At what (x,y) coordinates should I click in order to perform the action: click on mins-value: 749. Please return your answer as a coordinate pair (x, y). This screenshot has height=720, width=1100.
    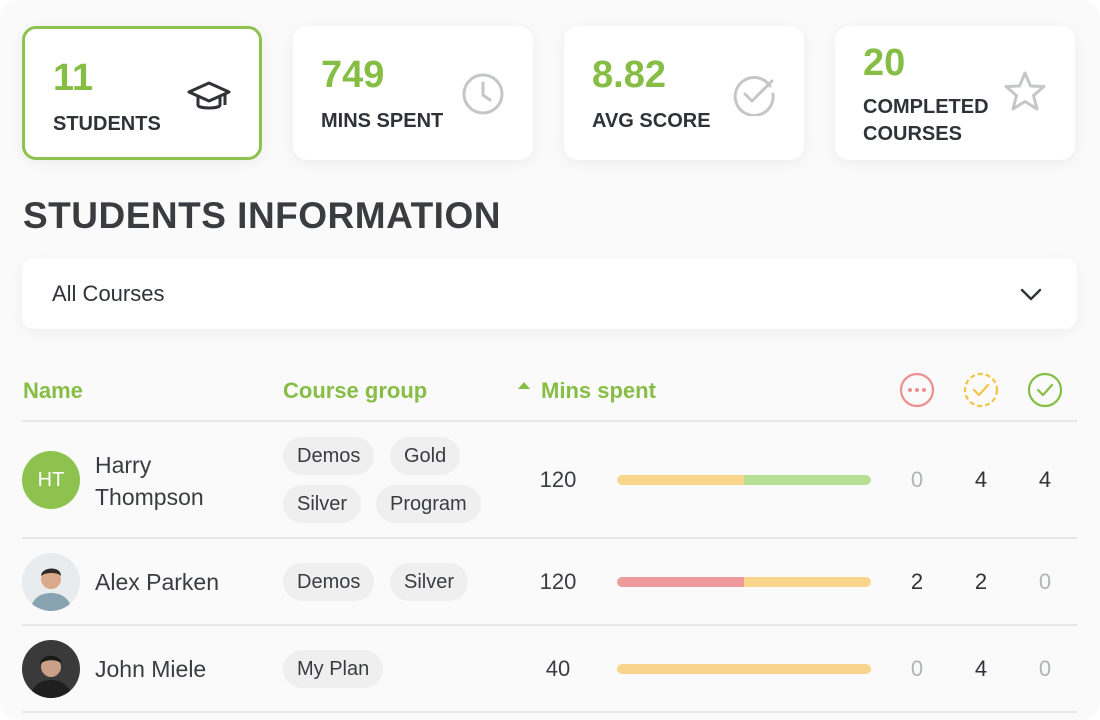
    Looking at the image, I should click on (353, 75).